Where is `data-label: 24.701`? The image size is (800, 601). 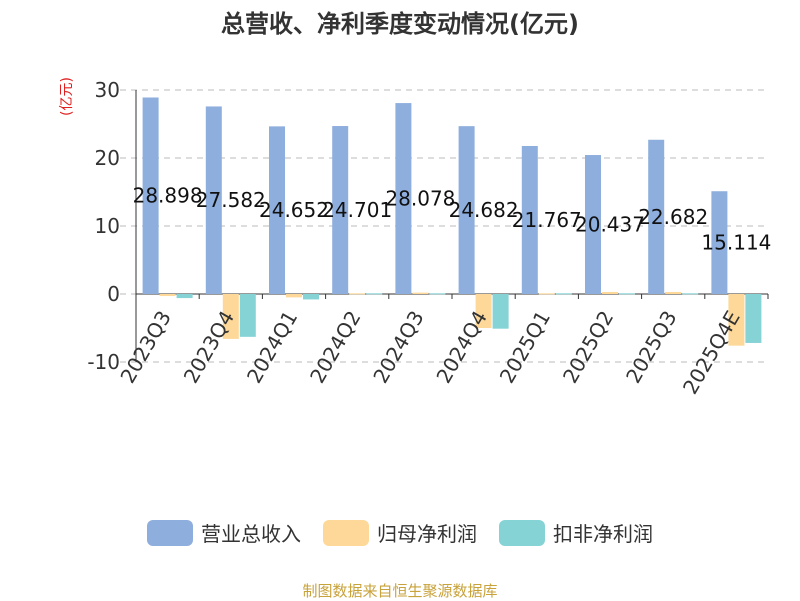
data-label: 24.701 is located at coordinates (357, 210).